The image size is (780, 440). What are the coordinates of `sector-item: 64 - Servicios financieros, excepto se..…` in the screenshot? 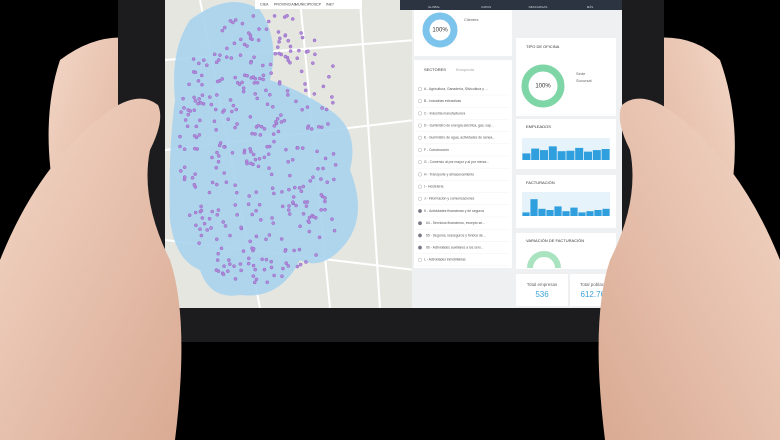 It's located at (455, 223).